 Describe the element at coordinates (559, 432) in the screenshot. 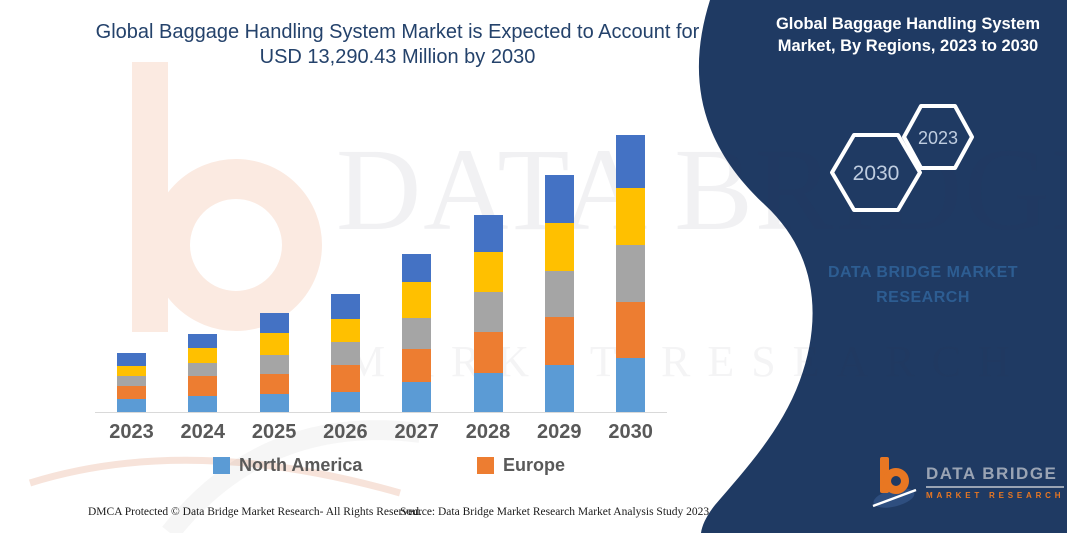

I see `x-axis-label-2029: 2029` at that location.